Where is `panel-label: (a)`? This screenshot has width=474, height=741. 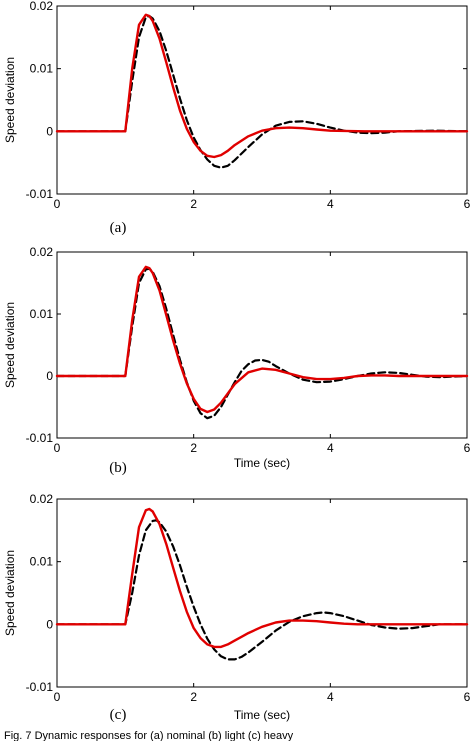 panel-label: (a) is located at coordinates (118, 228).